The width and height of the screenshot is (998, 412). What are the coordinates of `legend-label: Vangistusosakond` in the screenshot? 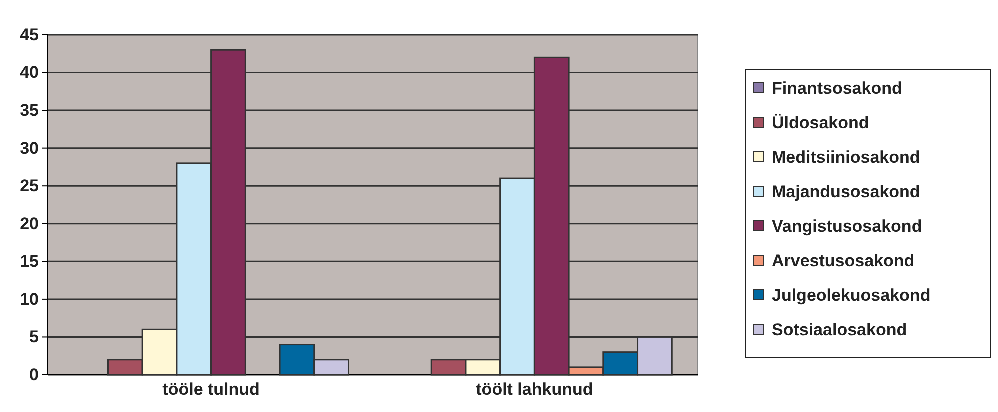 It's located at (847, 226).